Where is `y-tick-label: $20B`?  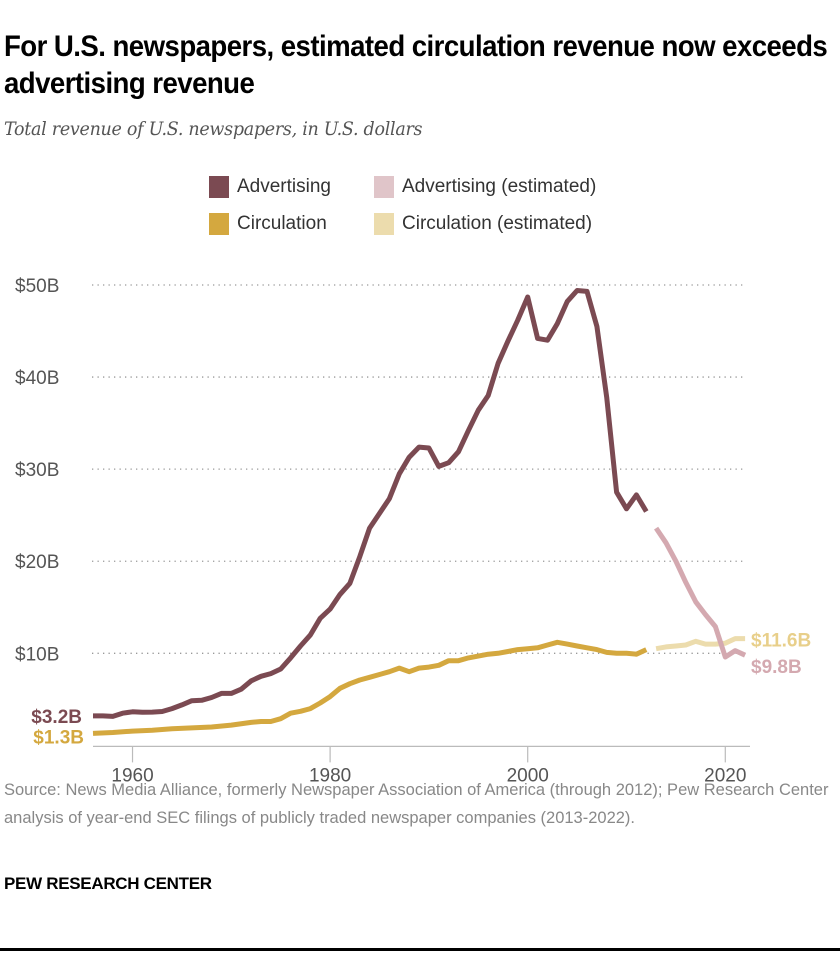 y-tick-label: $20B is located at coordinates (37, 562).